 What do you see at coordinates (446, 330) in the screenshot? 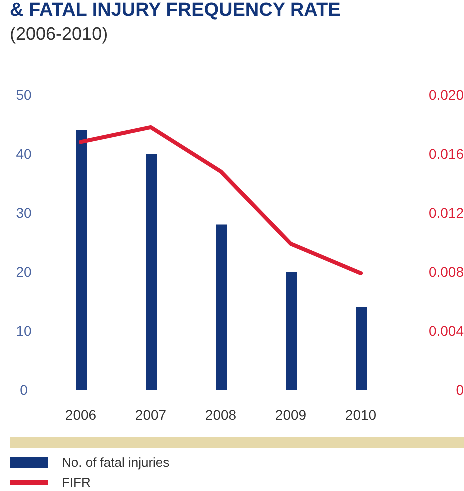
I see `y2-tick-label: 0.004` at bounding box center [446, 330].